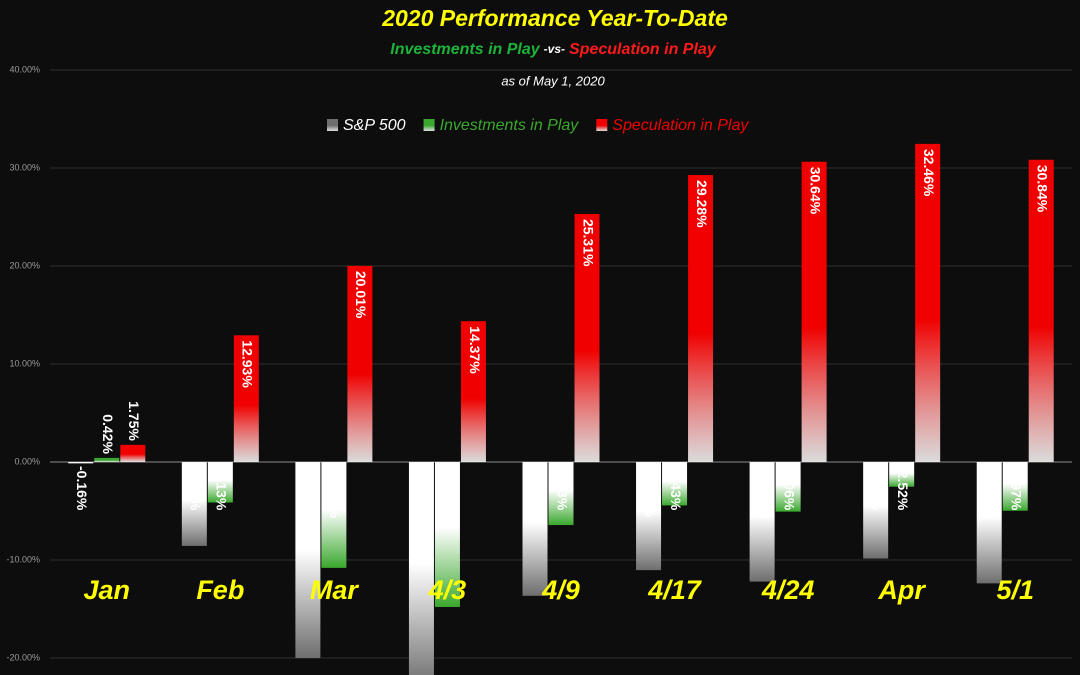 The image size is (1080, 675). Describe the element at coordinates (27, 461) in the screenshot. I see `y-tick-label: 0.00%` at that location.